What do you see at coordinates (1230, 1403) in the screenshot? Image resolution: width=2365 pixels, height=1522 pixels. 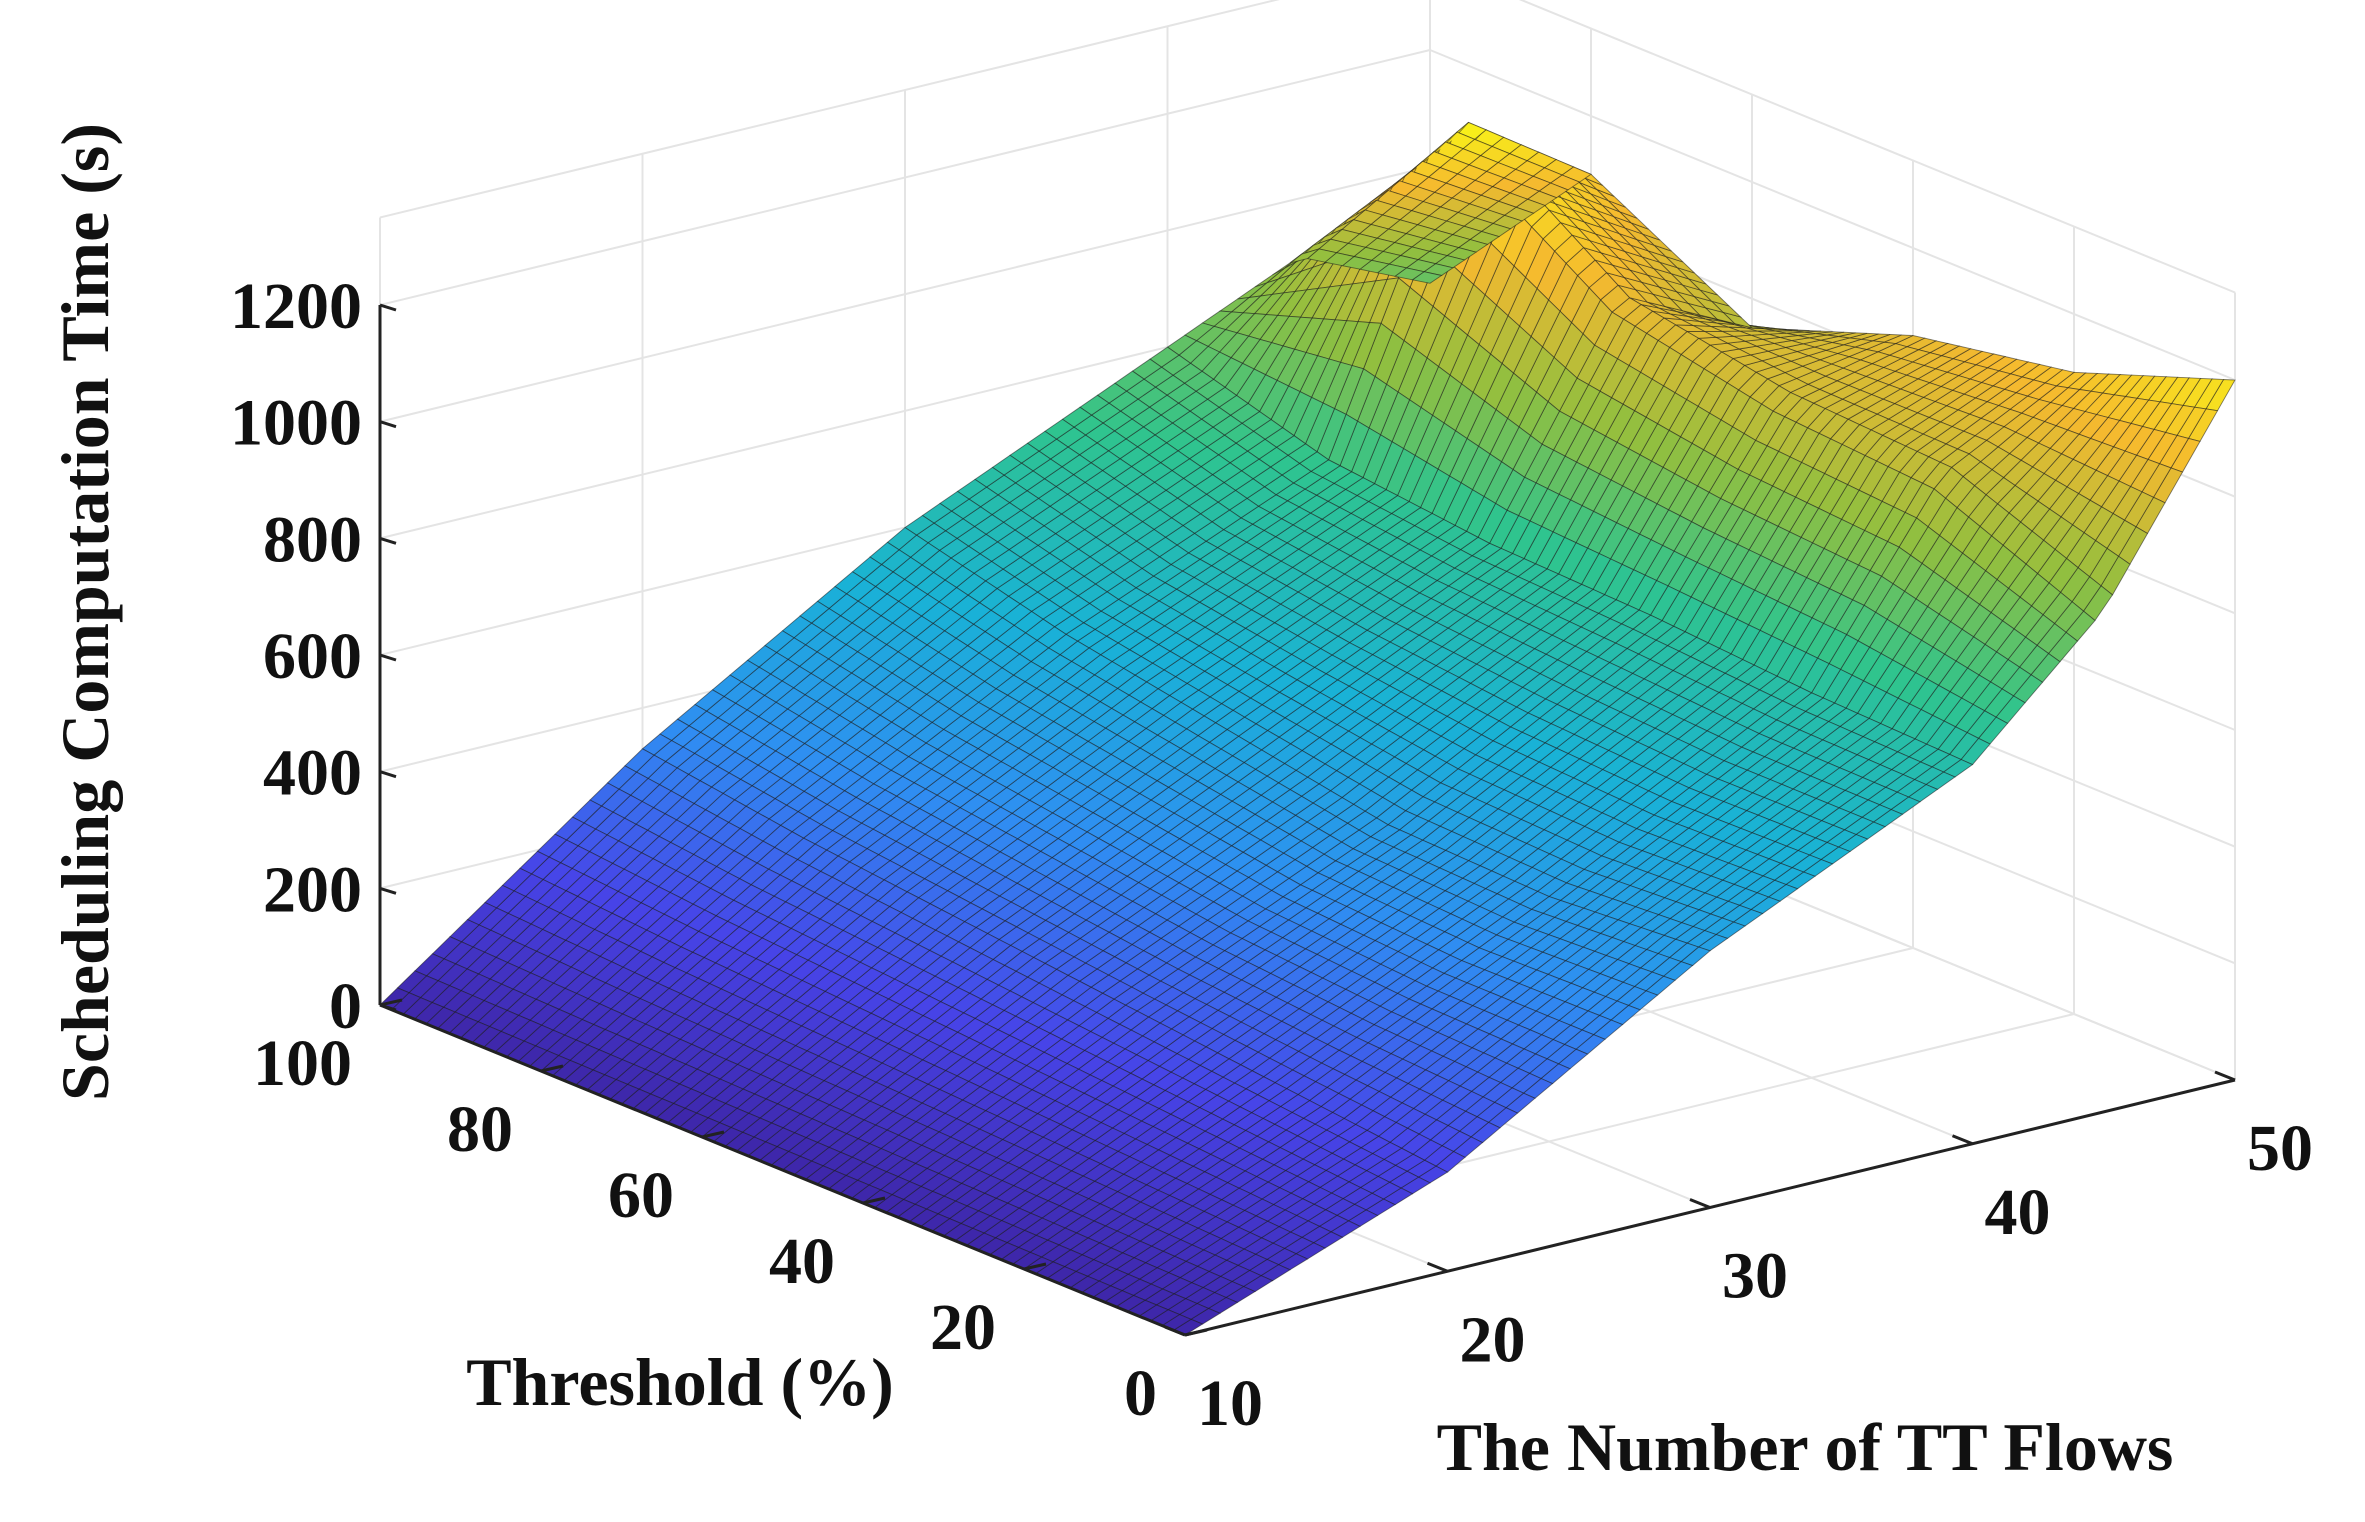 I see `x-tick-label: 10` at bounding box center [1230, 1403].